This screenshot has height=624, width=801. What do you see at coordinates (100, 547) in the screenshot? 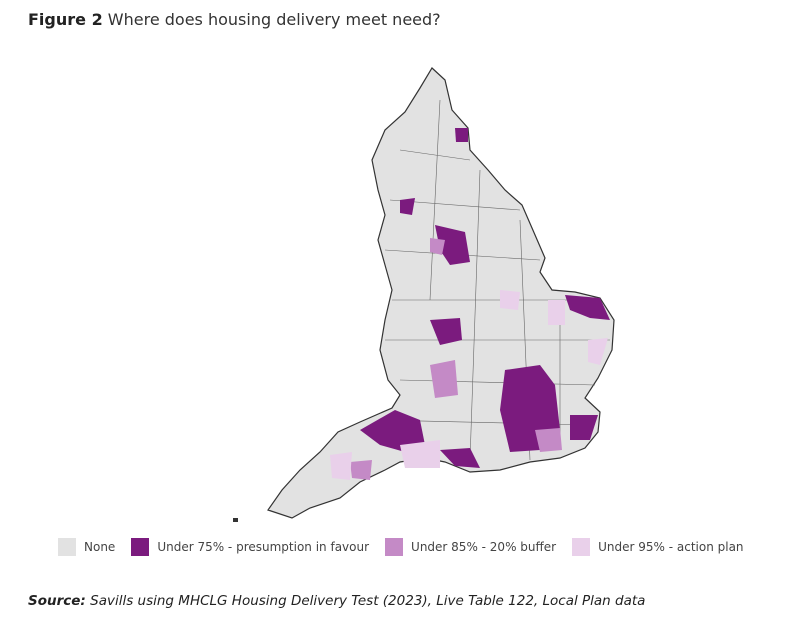
I see `legend-label: None` at bounding box center [100, 547].